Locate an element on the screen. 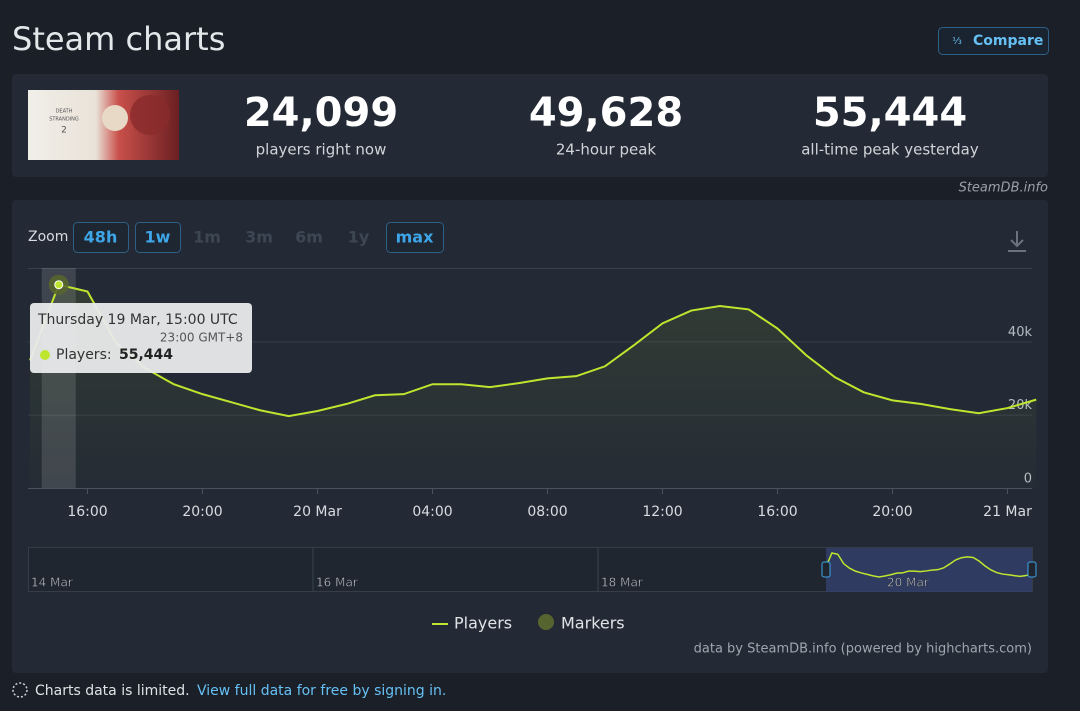 The width and height of the screenshot is (1080, 711). notice-icon is located at coordinates (20, 690).